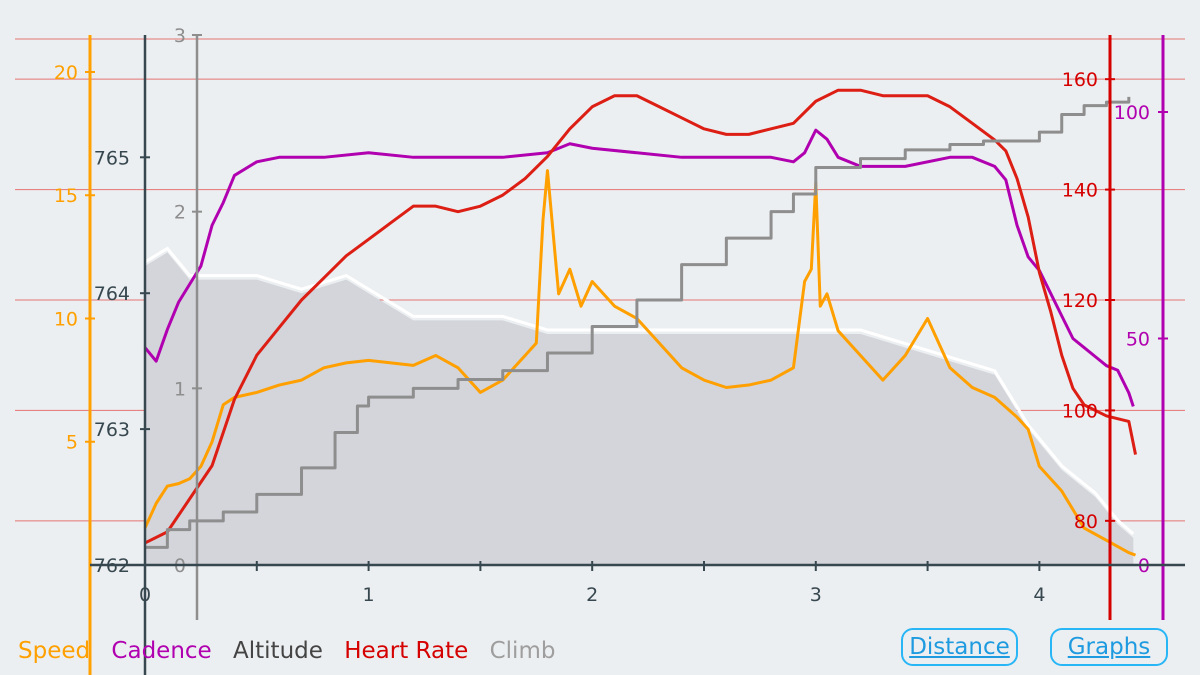  I want to click on tick-label-speed: 5, so click(72, 443).